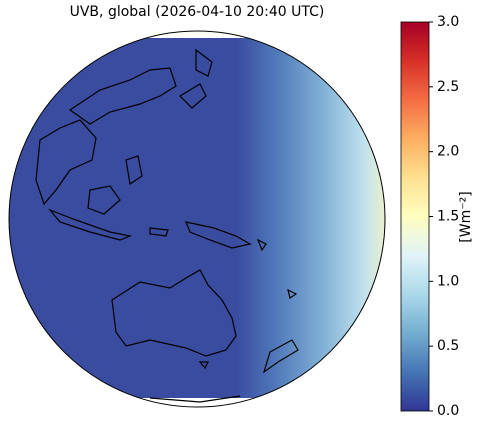 The height and width of the screenshot is (431, 480). Describe the element at coordinates (448, 346) in the screenshot. I see `colorbar-tick-label: 0.5` at that location.